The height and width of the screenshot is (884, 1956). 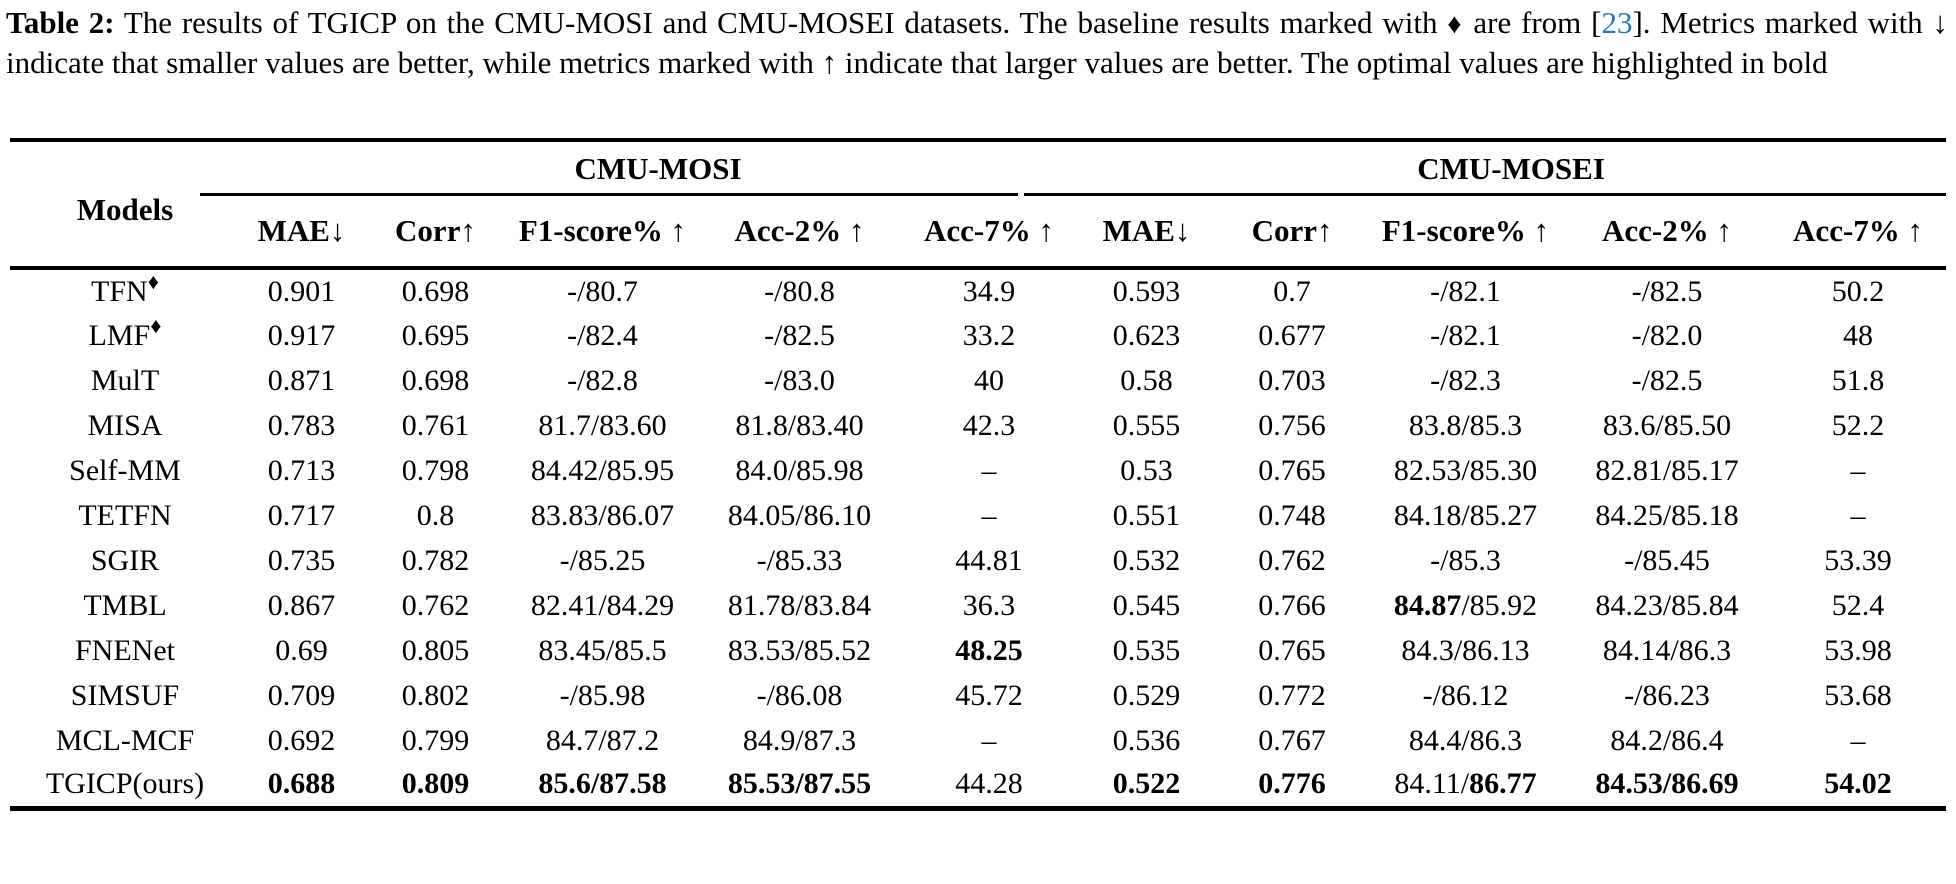 I want to click on model-name: FNENet, so click(x=125, y=650).